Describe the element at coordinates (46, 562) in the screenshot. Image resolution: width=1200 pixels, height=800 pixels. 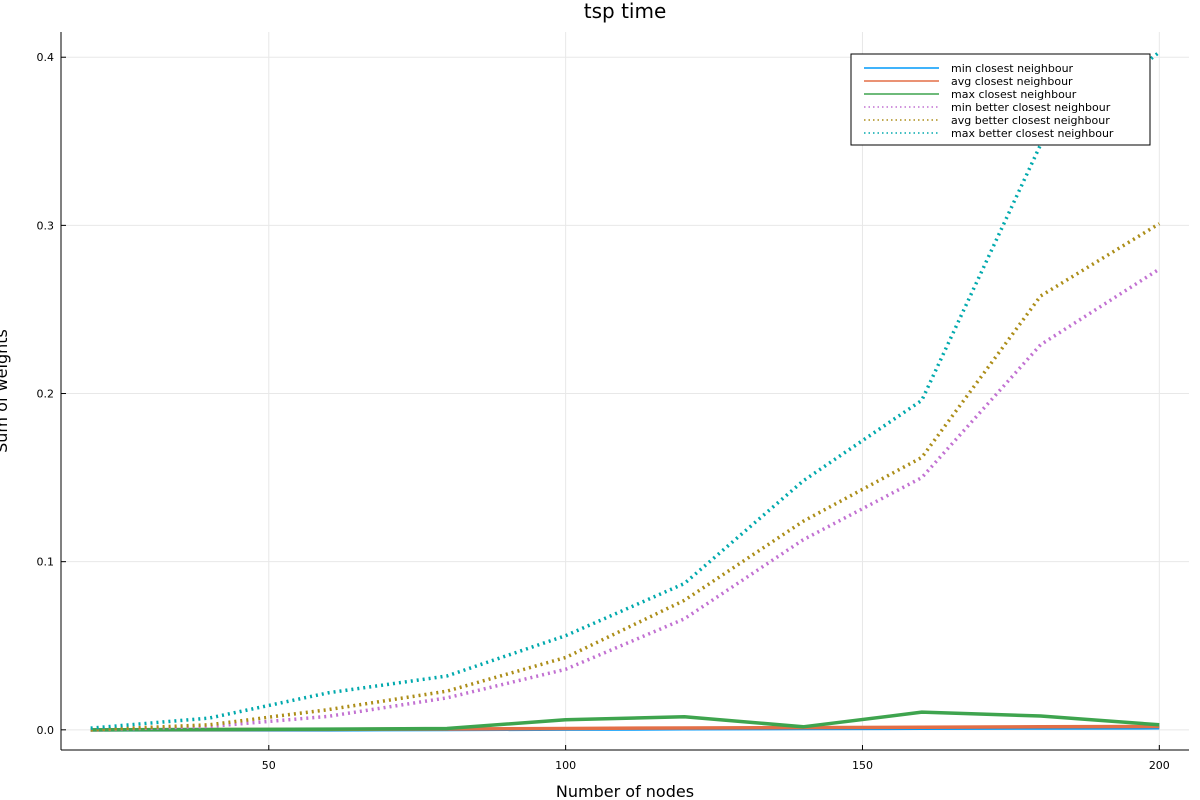
I see `y-tick-label: 0.1` at that location.